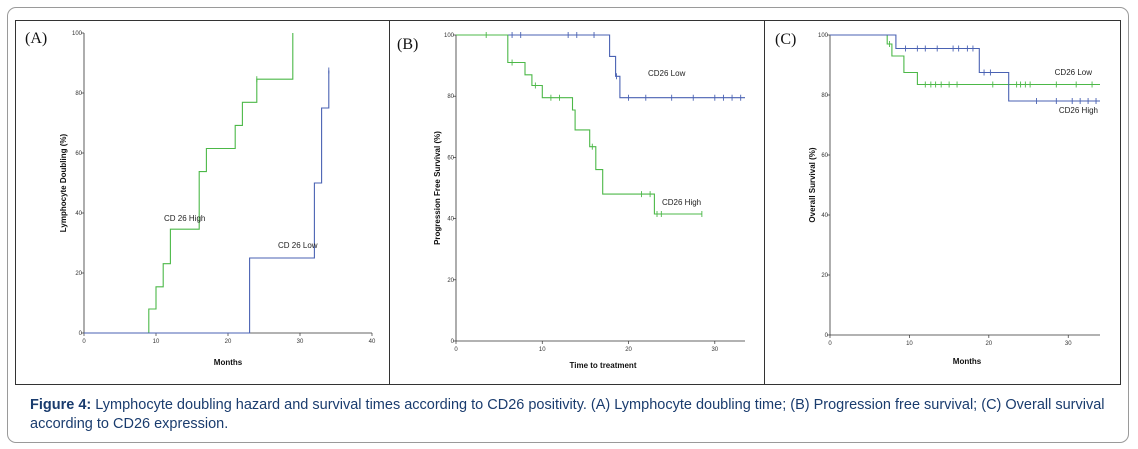 This screenshot has height=449, width=1138. What do you see at coordinates (407, 44) in the screenshot?
I see `panel-letter: (B)` at bounding box center [407, 44].